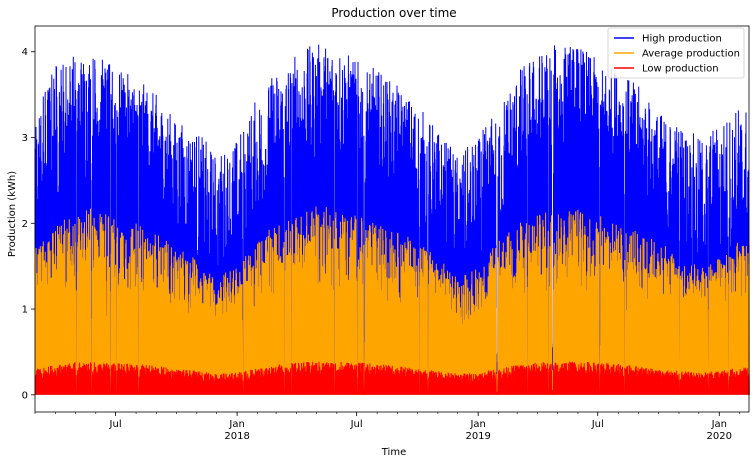 The height and width of the screenshot is (464, 756). I want to click on legend-box, so click(676, 53).